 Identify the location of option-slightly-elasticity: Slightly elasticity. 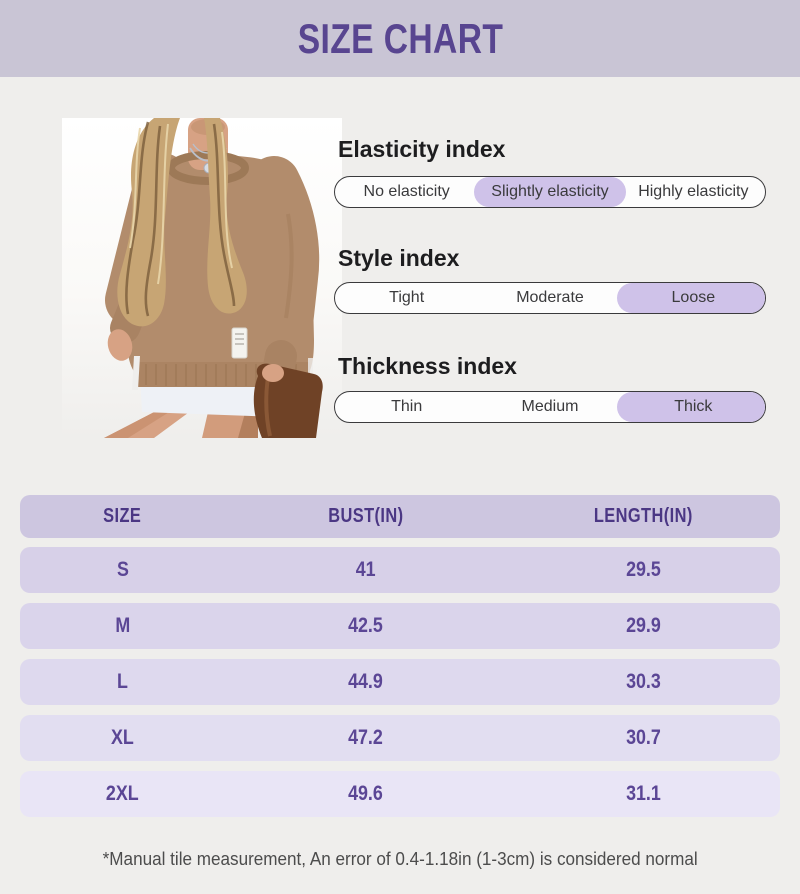
(549, 192).